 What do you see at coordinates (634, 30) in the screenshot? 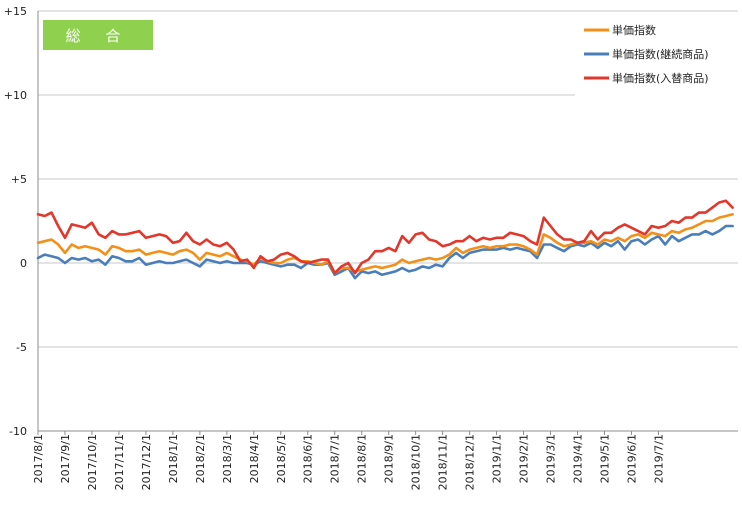
I see `legend-label: 単価指数` at bounding box center [634, 30].